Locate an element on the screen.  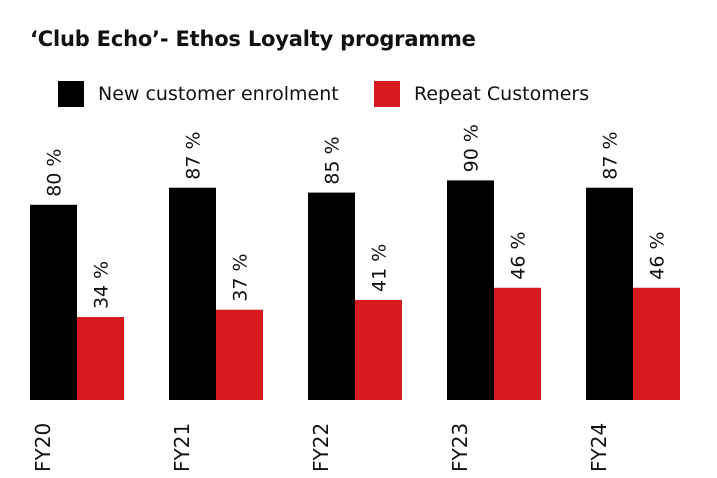
data-label-repeat-customers-fy22: 41 % is located at coordinates (380, 268).